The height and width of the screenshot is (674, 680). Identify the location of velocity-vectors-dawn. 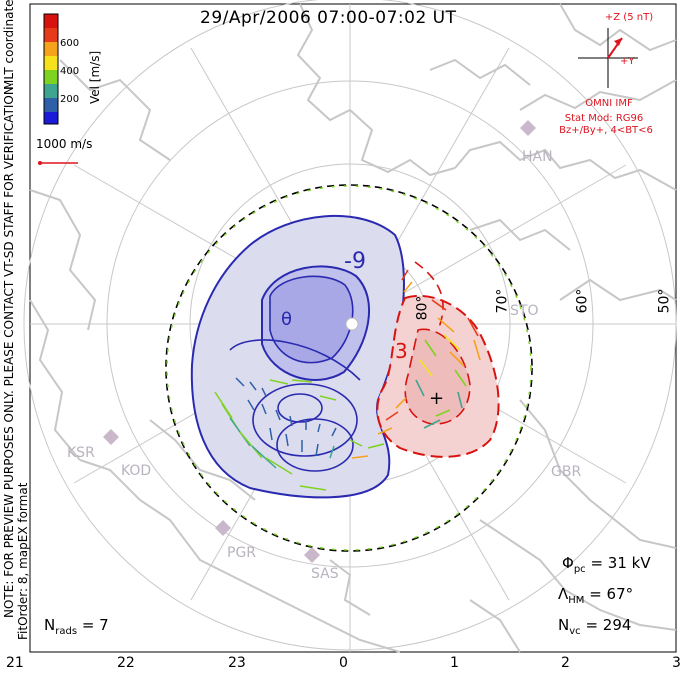
(416, 364).